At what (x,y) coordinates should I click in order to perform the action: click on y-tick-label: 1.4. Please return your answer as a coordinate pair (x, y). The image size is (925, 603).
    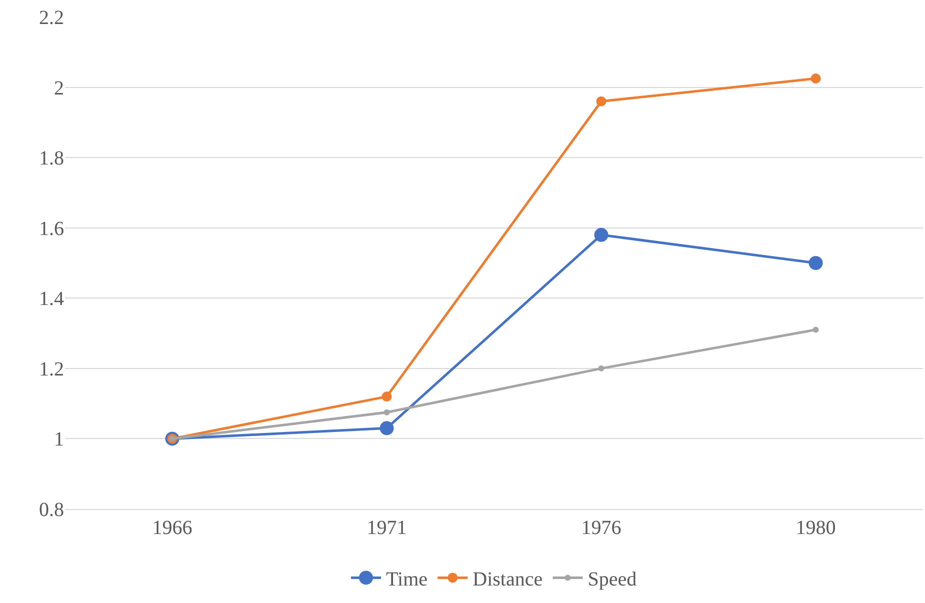
    Looking at the image, I should click on (51, 299).